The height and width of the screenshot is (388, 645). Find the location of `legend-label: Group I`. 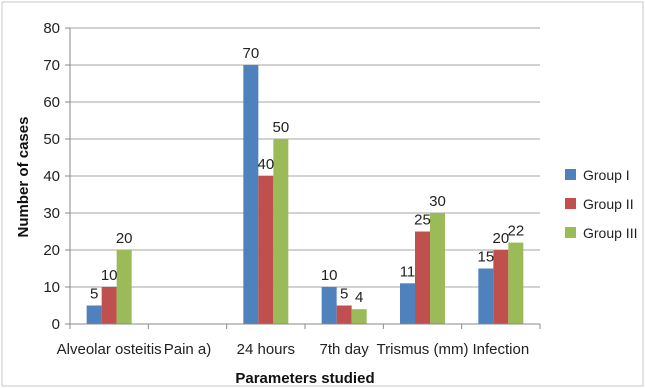

legend-label: Group I is located at coordinates (606, 175).